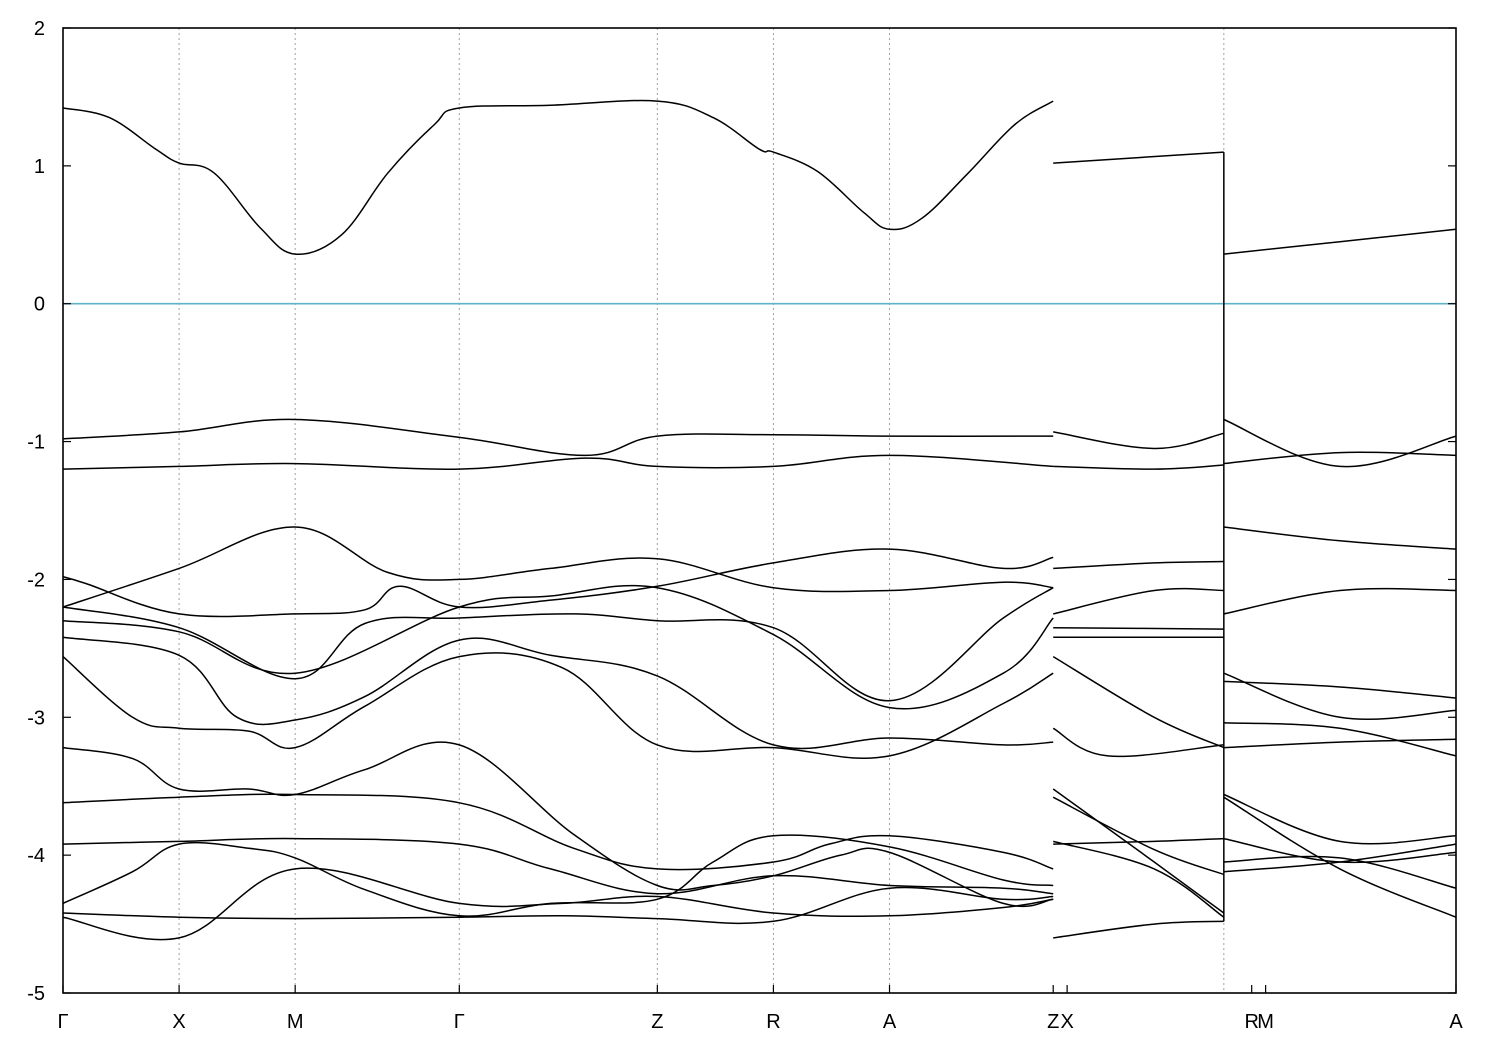 Image resolution: width=1500 pixels, height=1050 pixels. What do you see at coordinates (295, 1022) in the screenshot?
I see `x-tick-label-2: M` at bounding box center [295, 1022].